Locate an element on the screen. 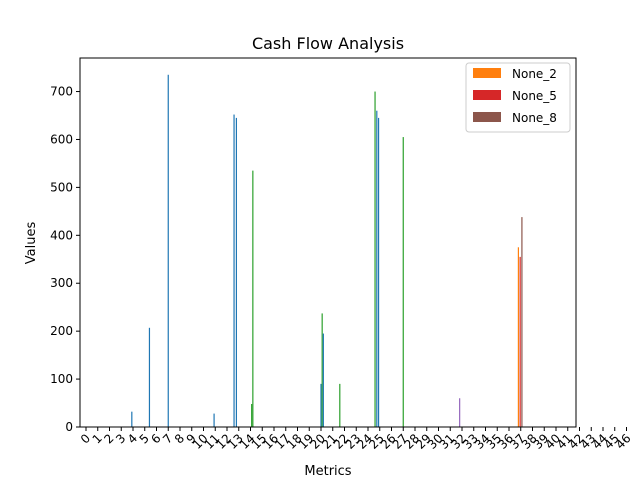 This screenshot has height=480, width=640. y-tick-label: 600 is located at coordinates (61, 139).